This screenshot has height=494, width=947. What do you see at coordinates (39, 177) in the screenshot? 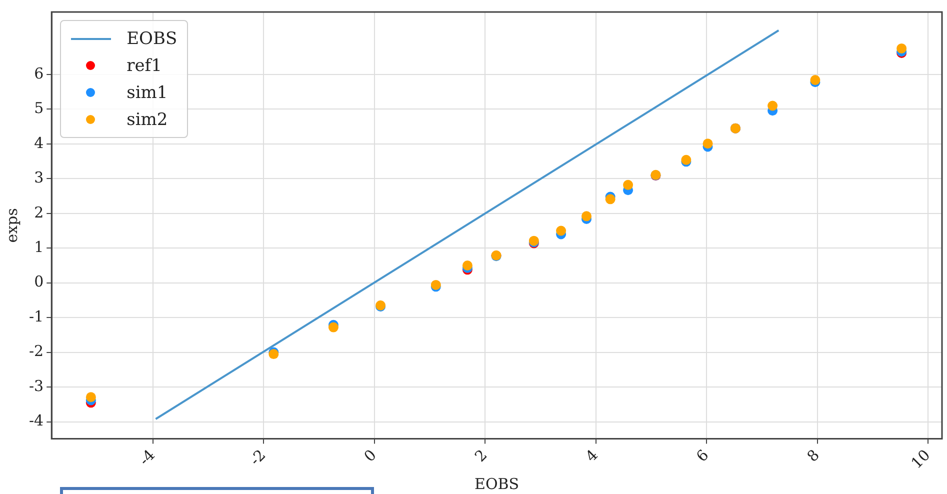
I see `y-tick-label: 3` at bounding box center [39, 177].